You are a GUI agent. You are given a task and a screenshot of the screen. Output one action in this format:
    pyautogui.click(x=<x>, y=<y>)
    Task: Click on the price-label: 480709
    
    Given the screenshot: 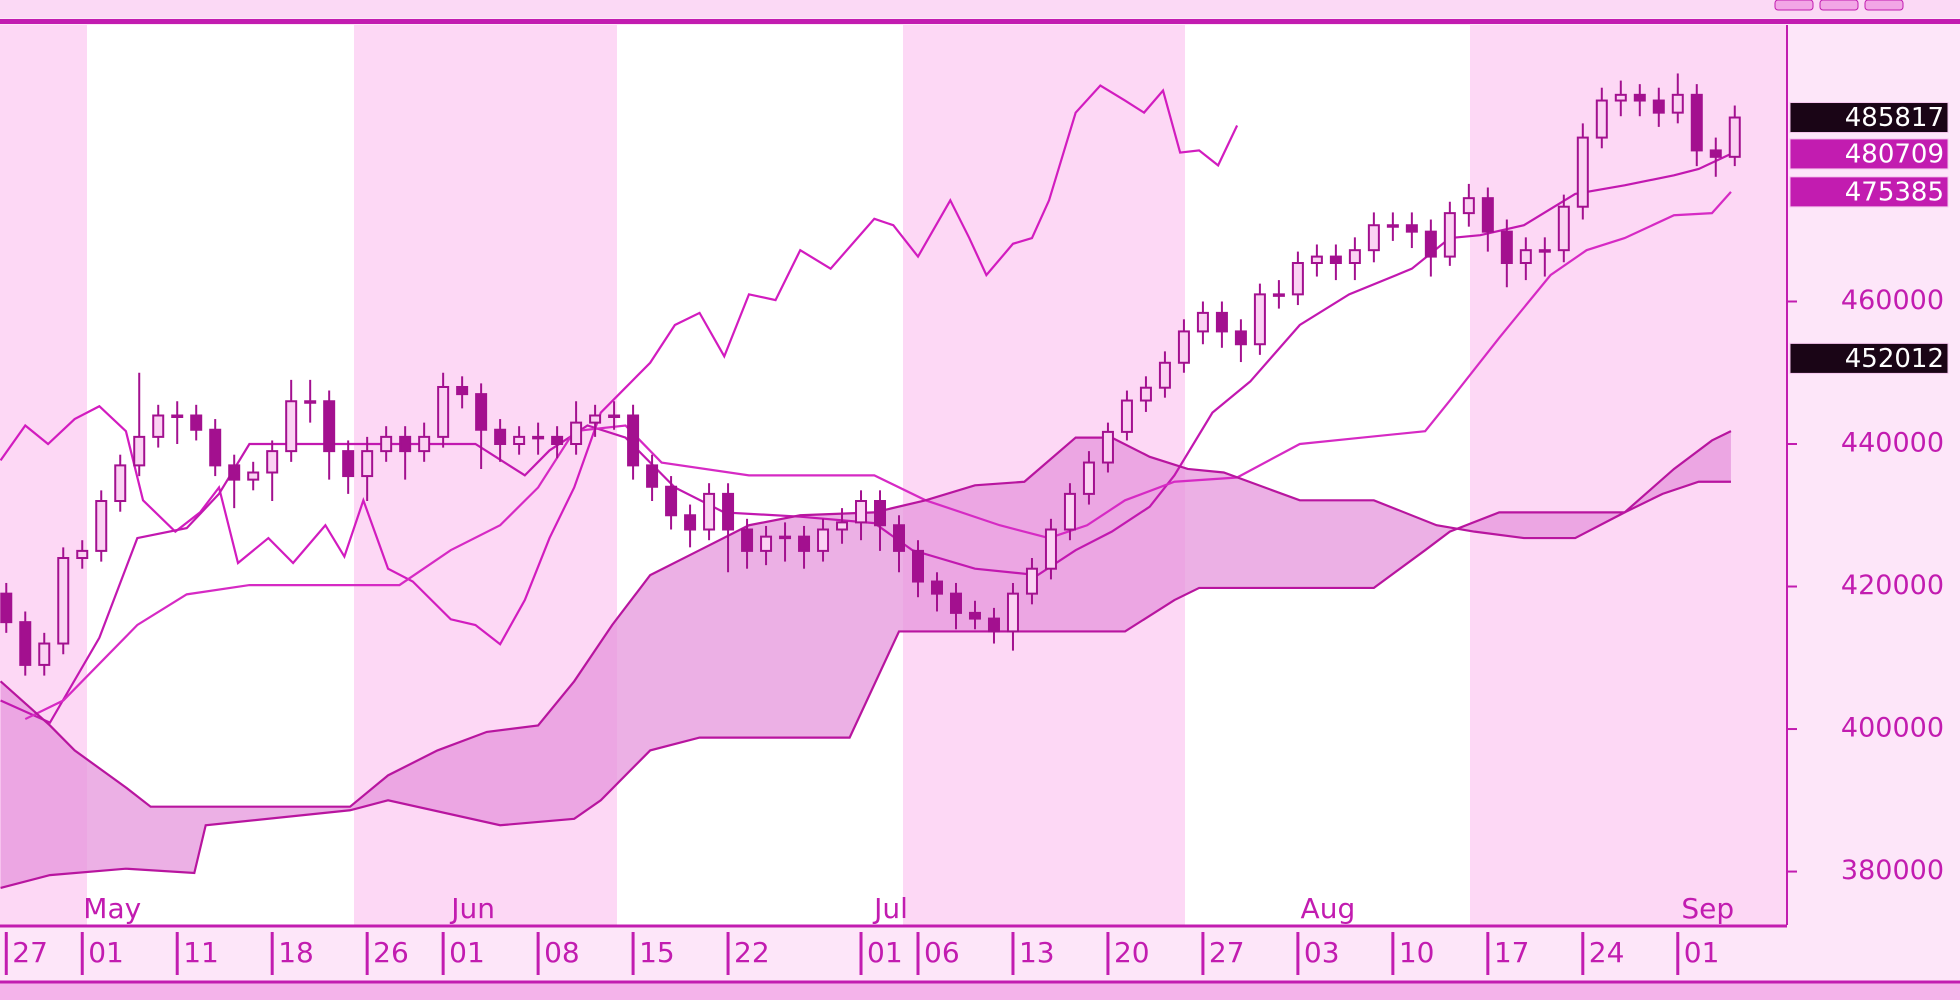 What is the action you would take?
    pyautogui.click(x=1894, y=154)
    